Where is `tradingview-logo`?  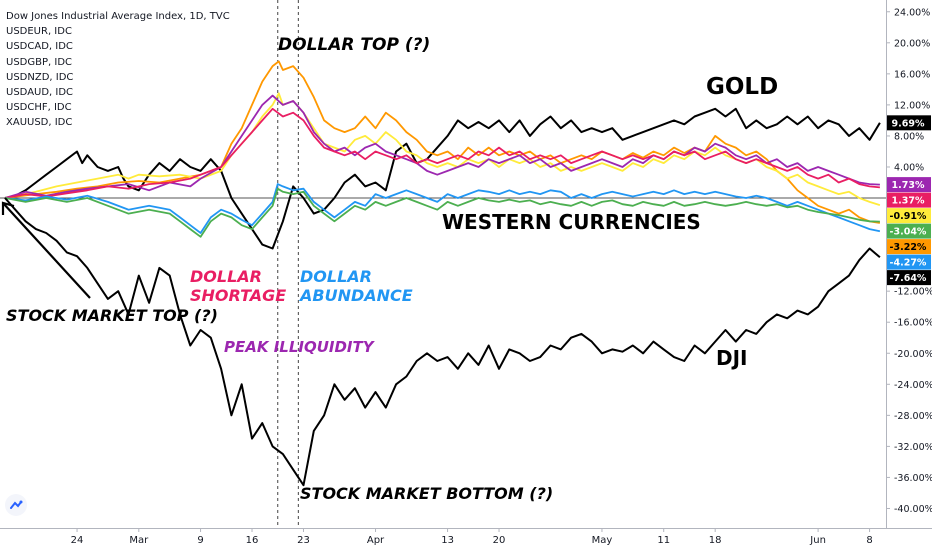 tradingview-logo is located at coordinates (16, 505).